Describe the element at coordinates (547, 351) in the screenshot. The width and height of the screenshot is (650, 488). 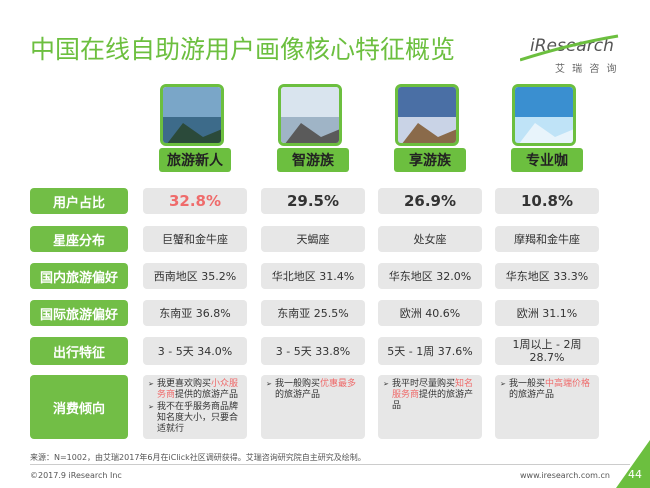
I see `cell: 1周以上 - 2周 28.7%` at that location.